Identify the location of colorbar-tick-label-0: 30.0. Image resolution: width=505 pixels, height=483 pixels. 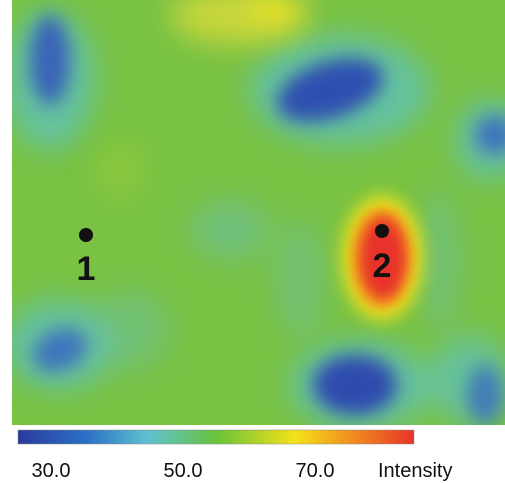
(51, 471).